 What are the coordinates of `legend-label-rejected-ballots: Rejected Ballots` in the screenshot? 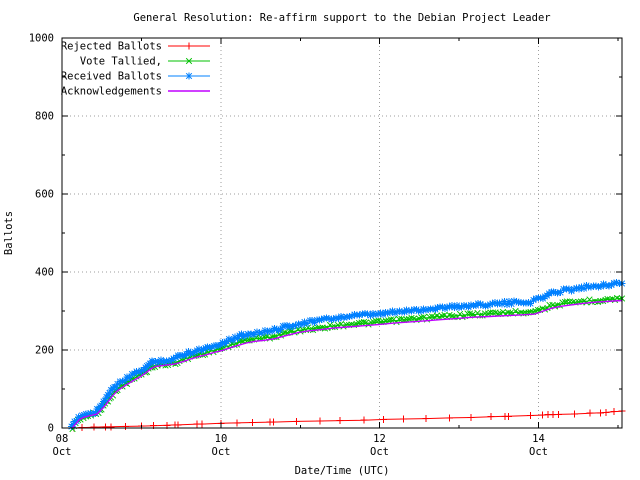 It's located at (111, 47).